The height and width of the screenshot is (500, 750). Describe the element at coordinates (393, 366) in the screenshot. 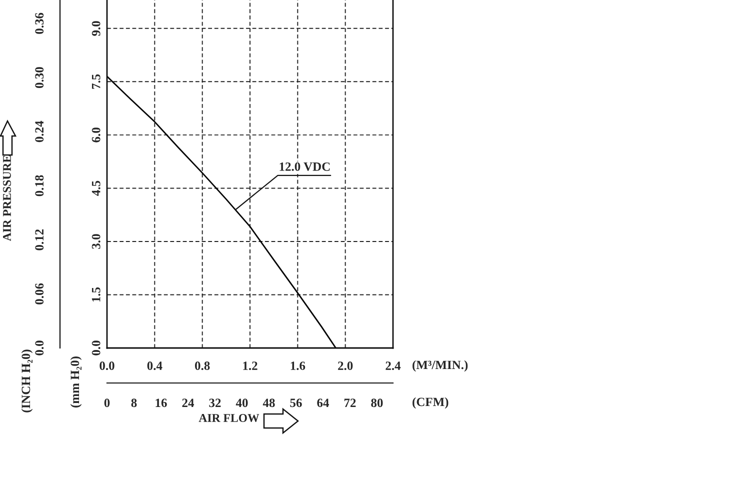

I see `x-tick-label: 2.4` at that location.